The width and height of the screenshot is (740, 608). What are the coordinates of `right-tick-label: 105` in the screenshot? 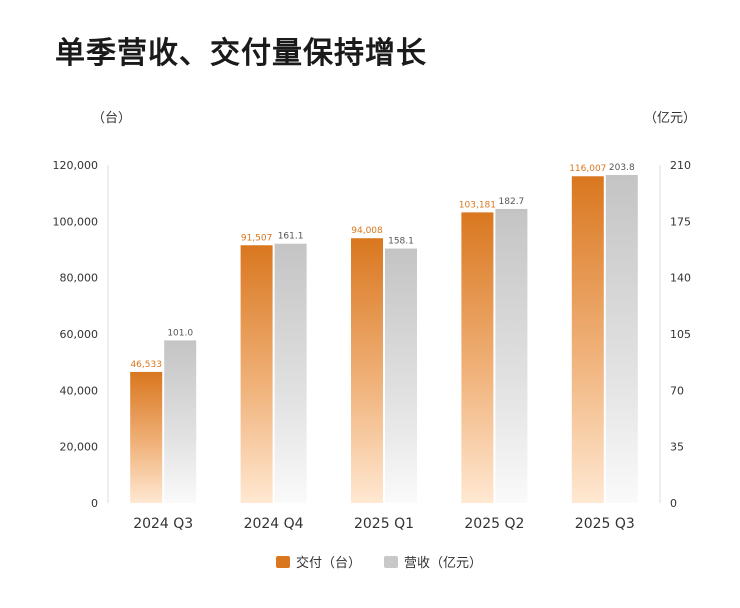 It's located at (680, 334).